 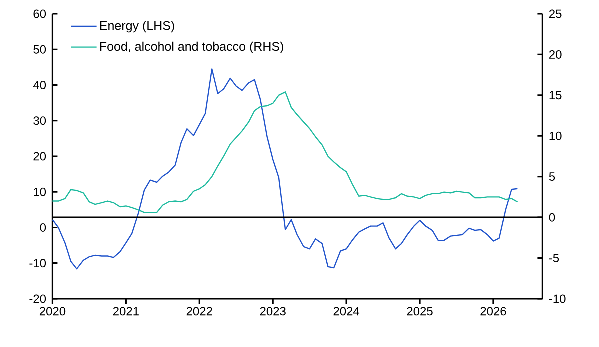 What do you see at coordinates (40, 121) in the screenshot?
I see `y-tick-label: 30` at bounding box center [40, 121].